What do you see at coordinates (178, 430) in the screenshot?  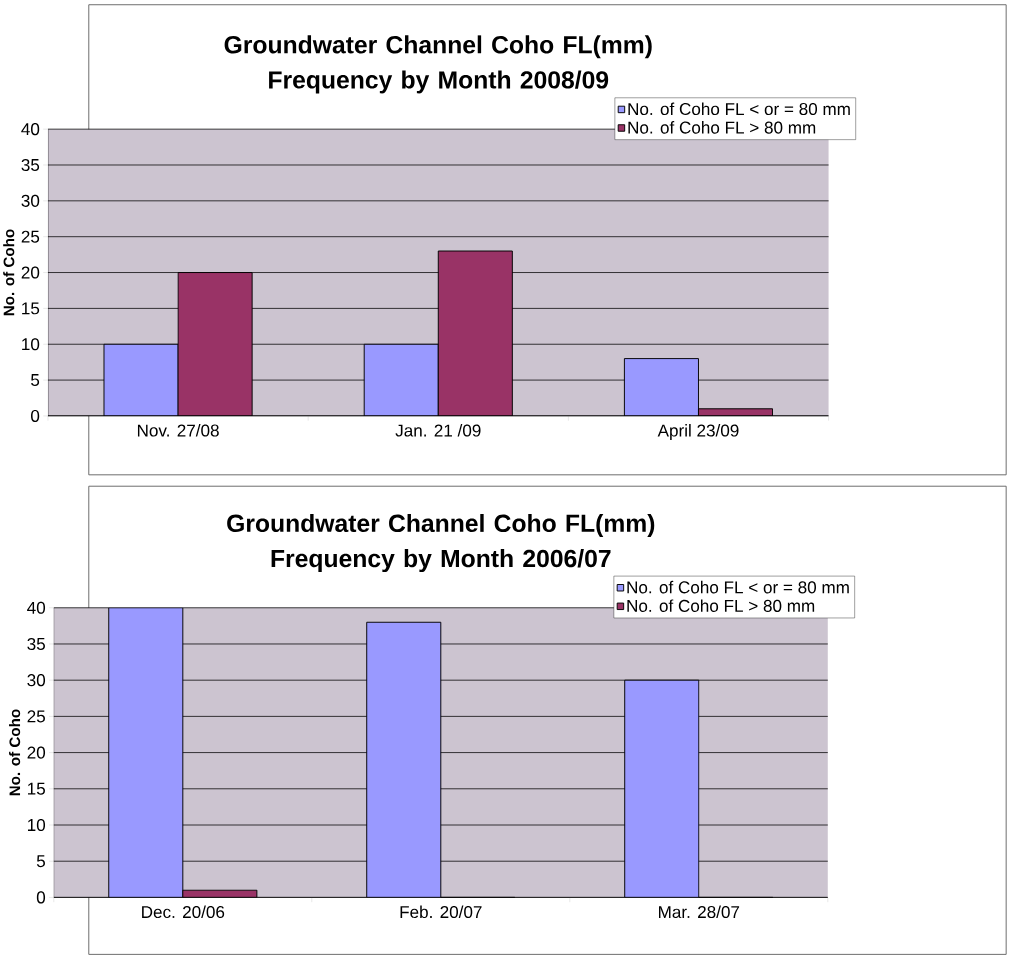 I see `x-tick-label: Nov. 27/08` at bounding box center [178, 430].